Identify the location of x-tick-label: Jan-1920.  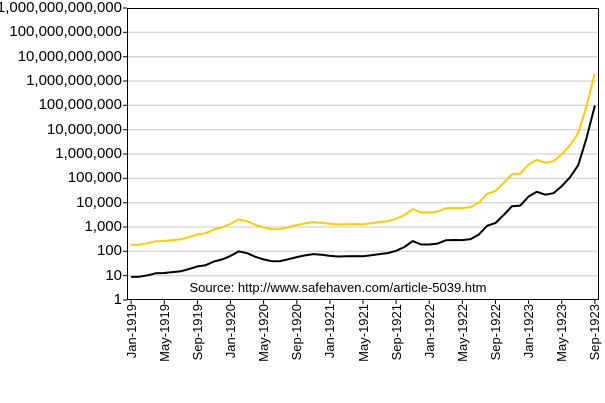
(230, 331).